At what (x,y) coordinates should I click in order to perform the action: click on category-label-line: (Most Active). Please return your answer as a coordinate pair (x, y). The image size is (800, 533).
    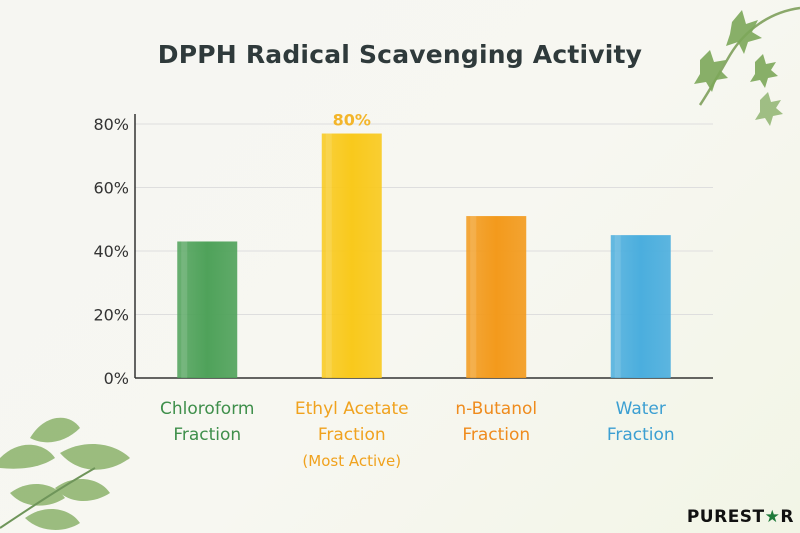
    Looking at the image, I should click on (352, 461).